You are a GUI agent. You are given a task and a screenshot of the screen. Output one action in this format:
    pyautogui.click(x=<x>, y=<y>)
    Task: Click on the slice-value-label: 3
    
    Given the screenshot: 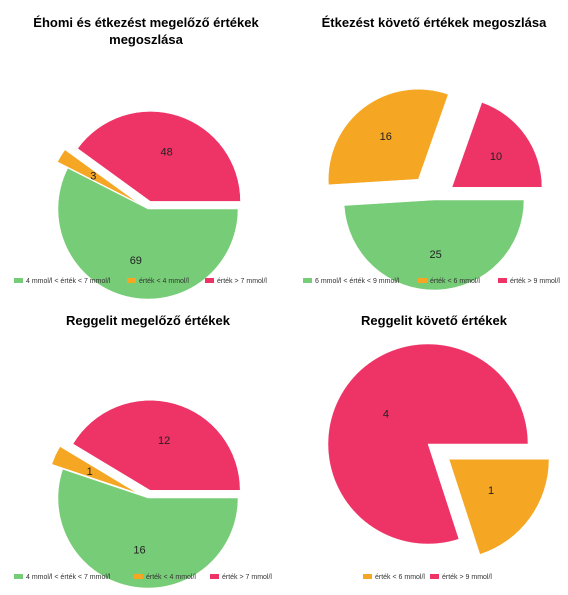 What is the action you would take?
    pyautogui.click(x=93, y=176)
    